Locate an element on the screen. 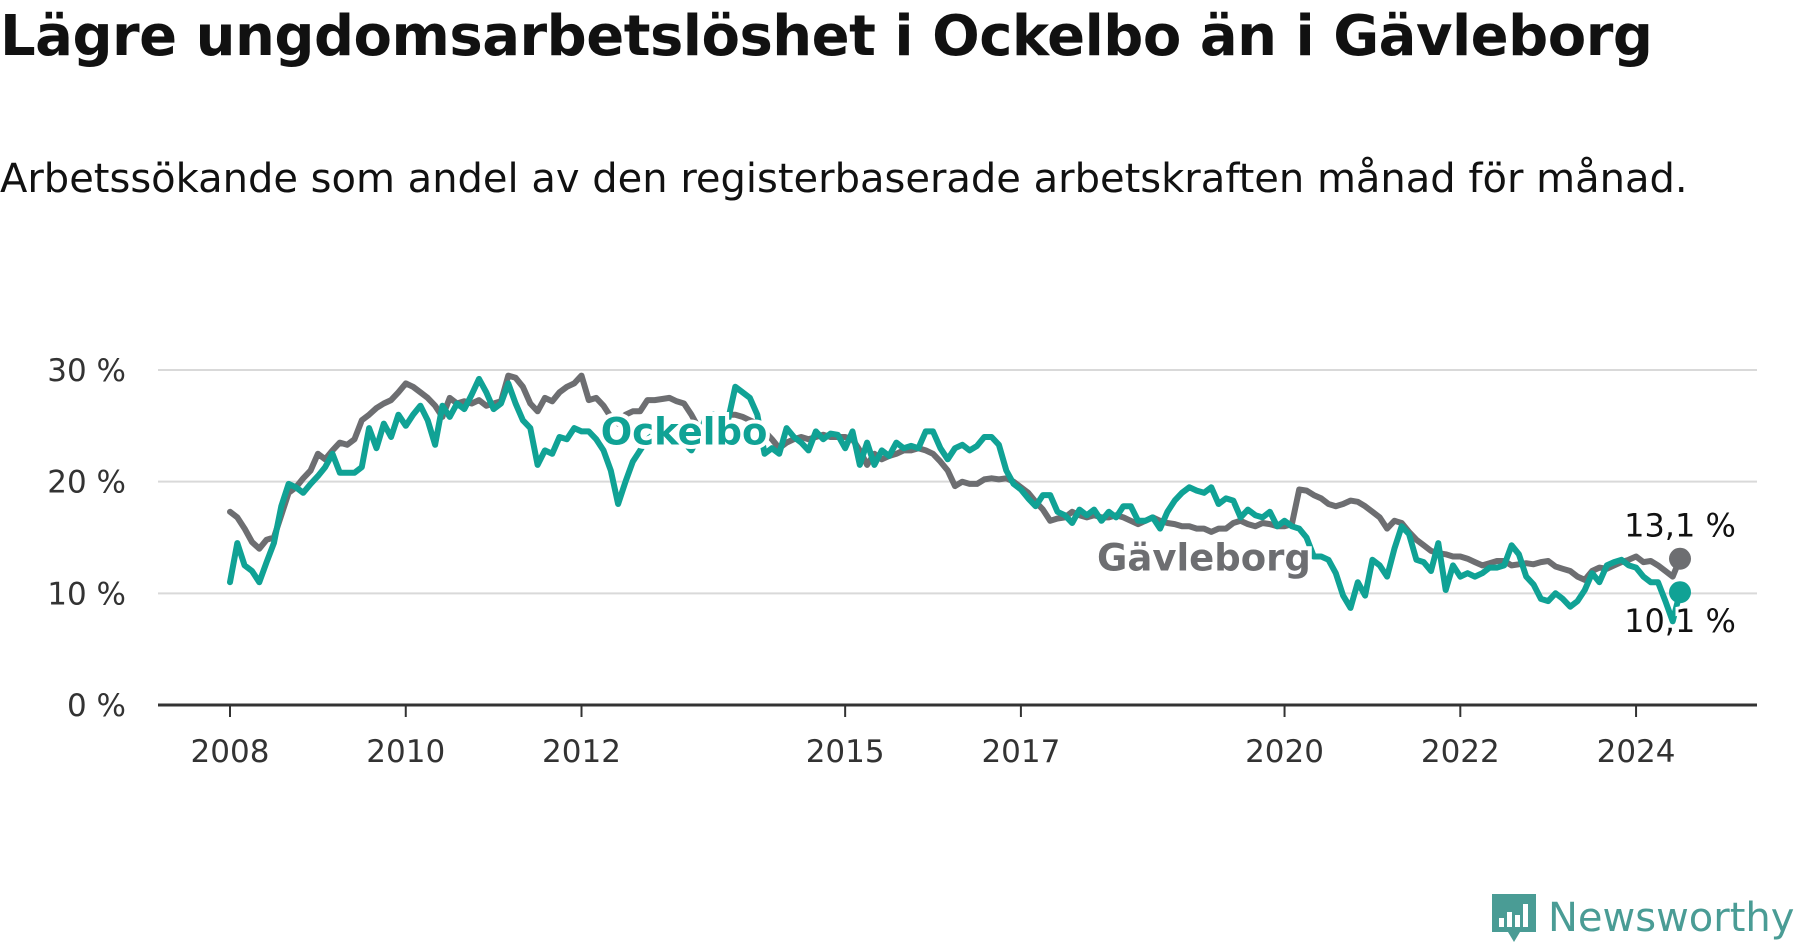 This screenshot has width=1800, height=948. x-tick-label: 2008 is located at coordinates (230, 752).